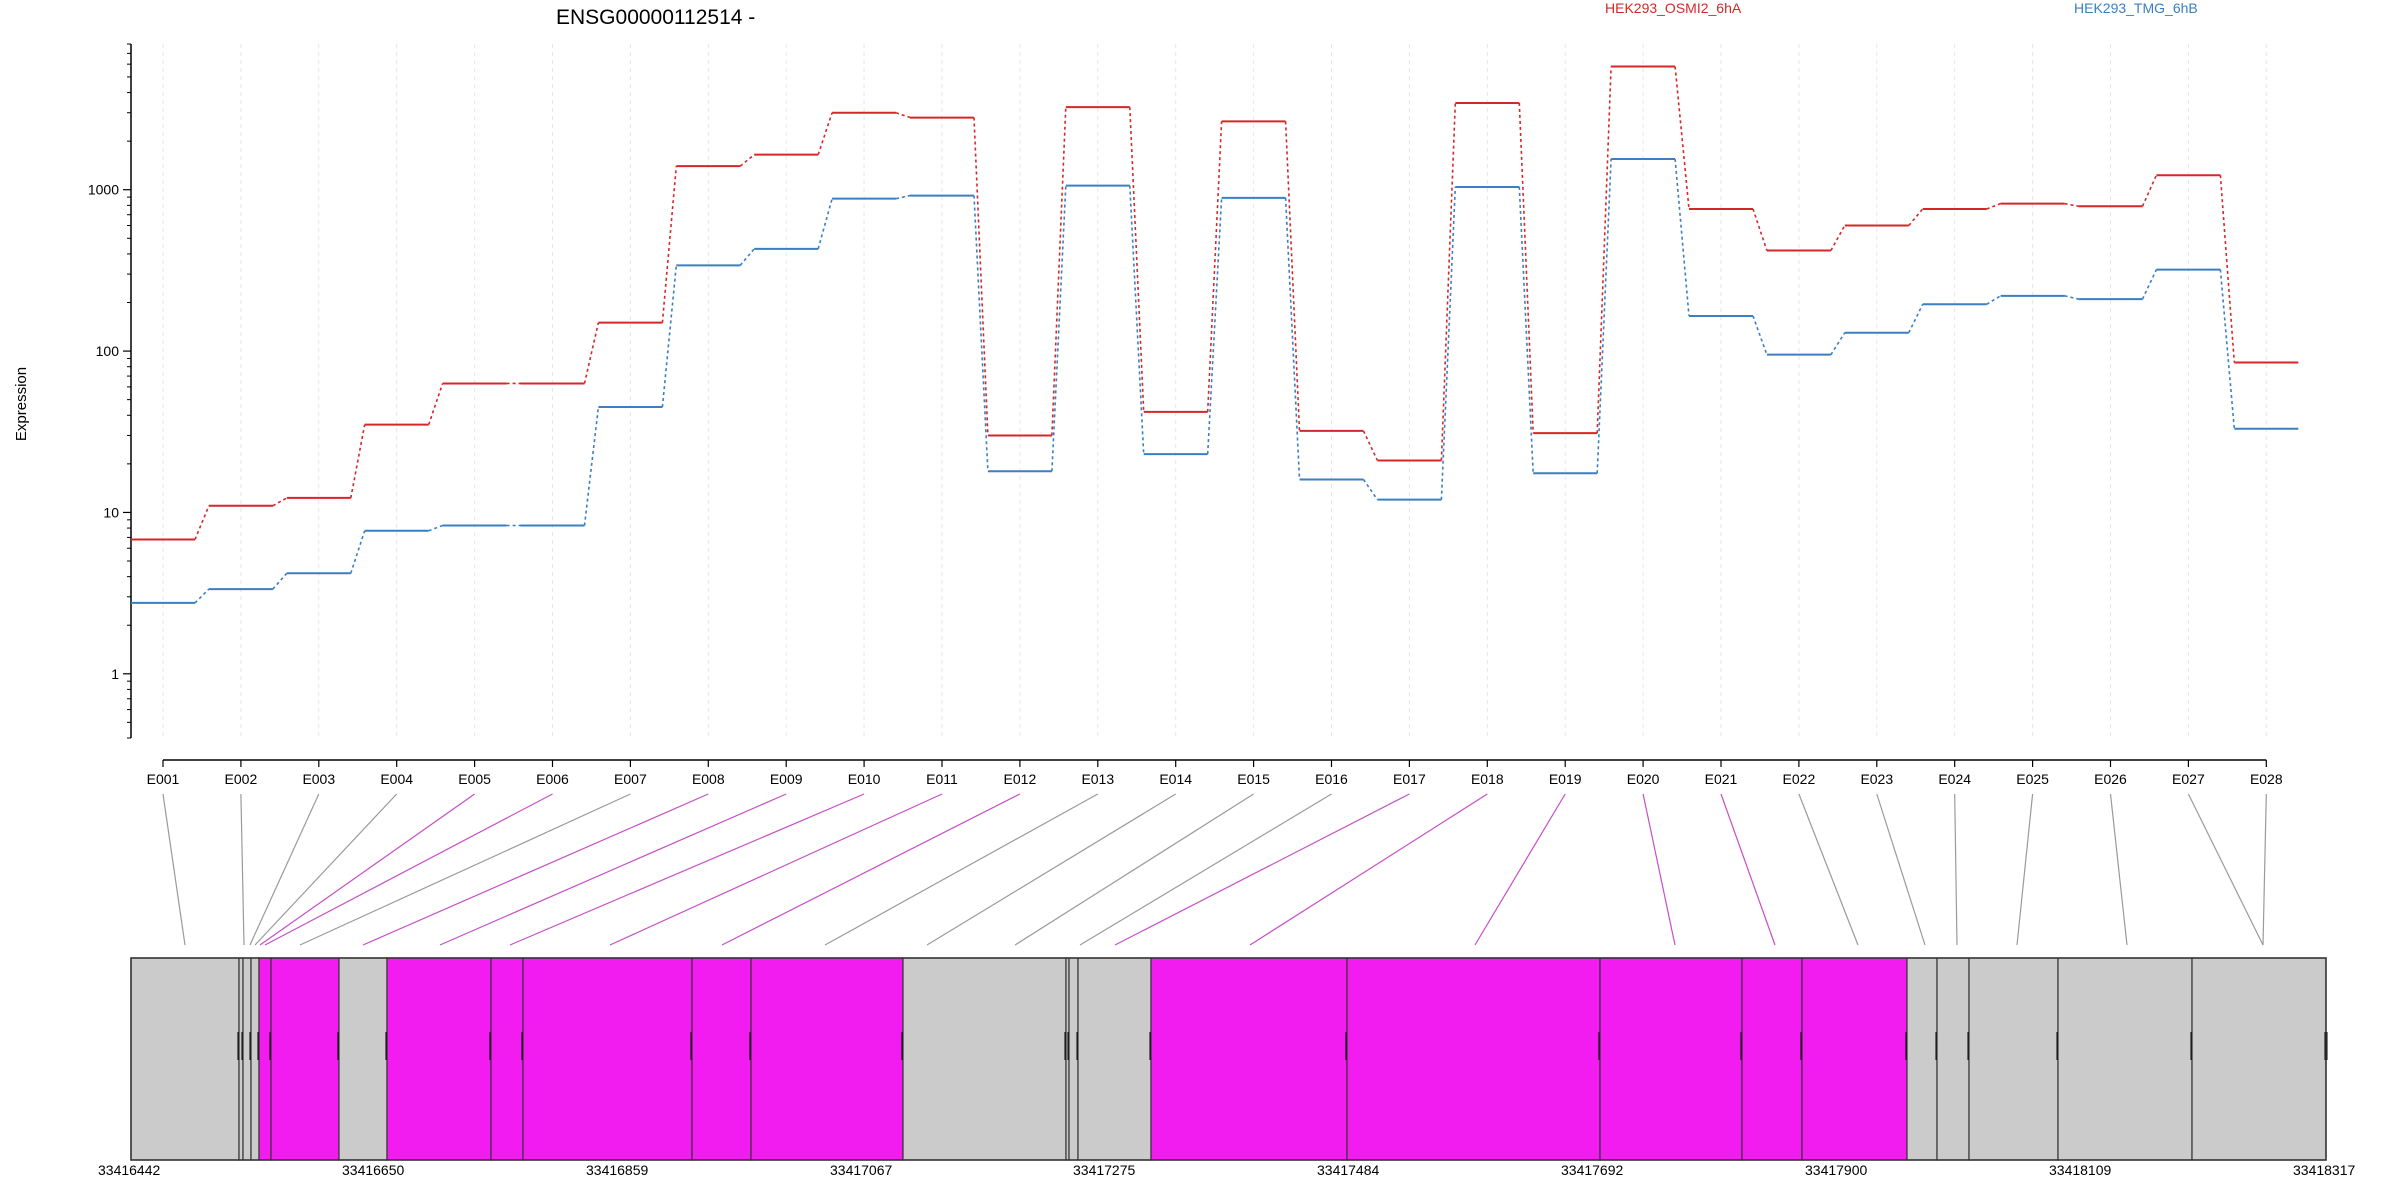 The width and height of the screenshot is (2400, 1200). Describe the element at coordinates (129, 1170) in the screenshot. I see `coordinate-label: 33416442` at that location.